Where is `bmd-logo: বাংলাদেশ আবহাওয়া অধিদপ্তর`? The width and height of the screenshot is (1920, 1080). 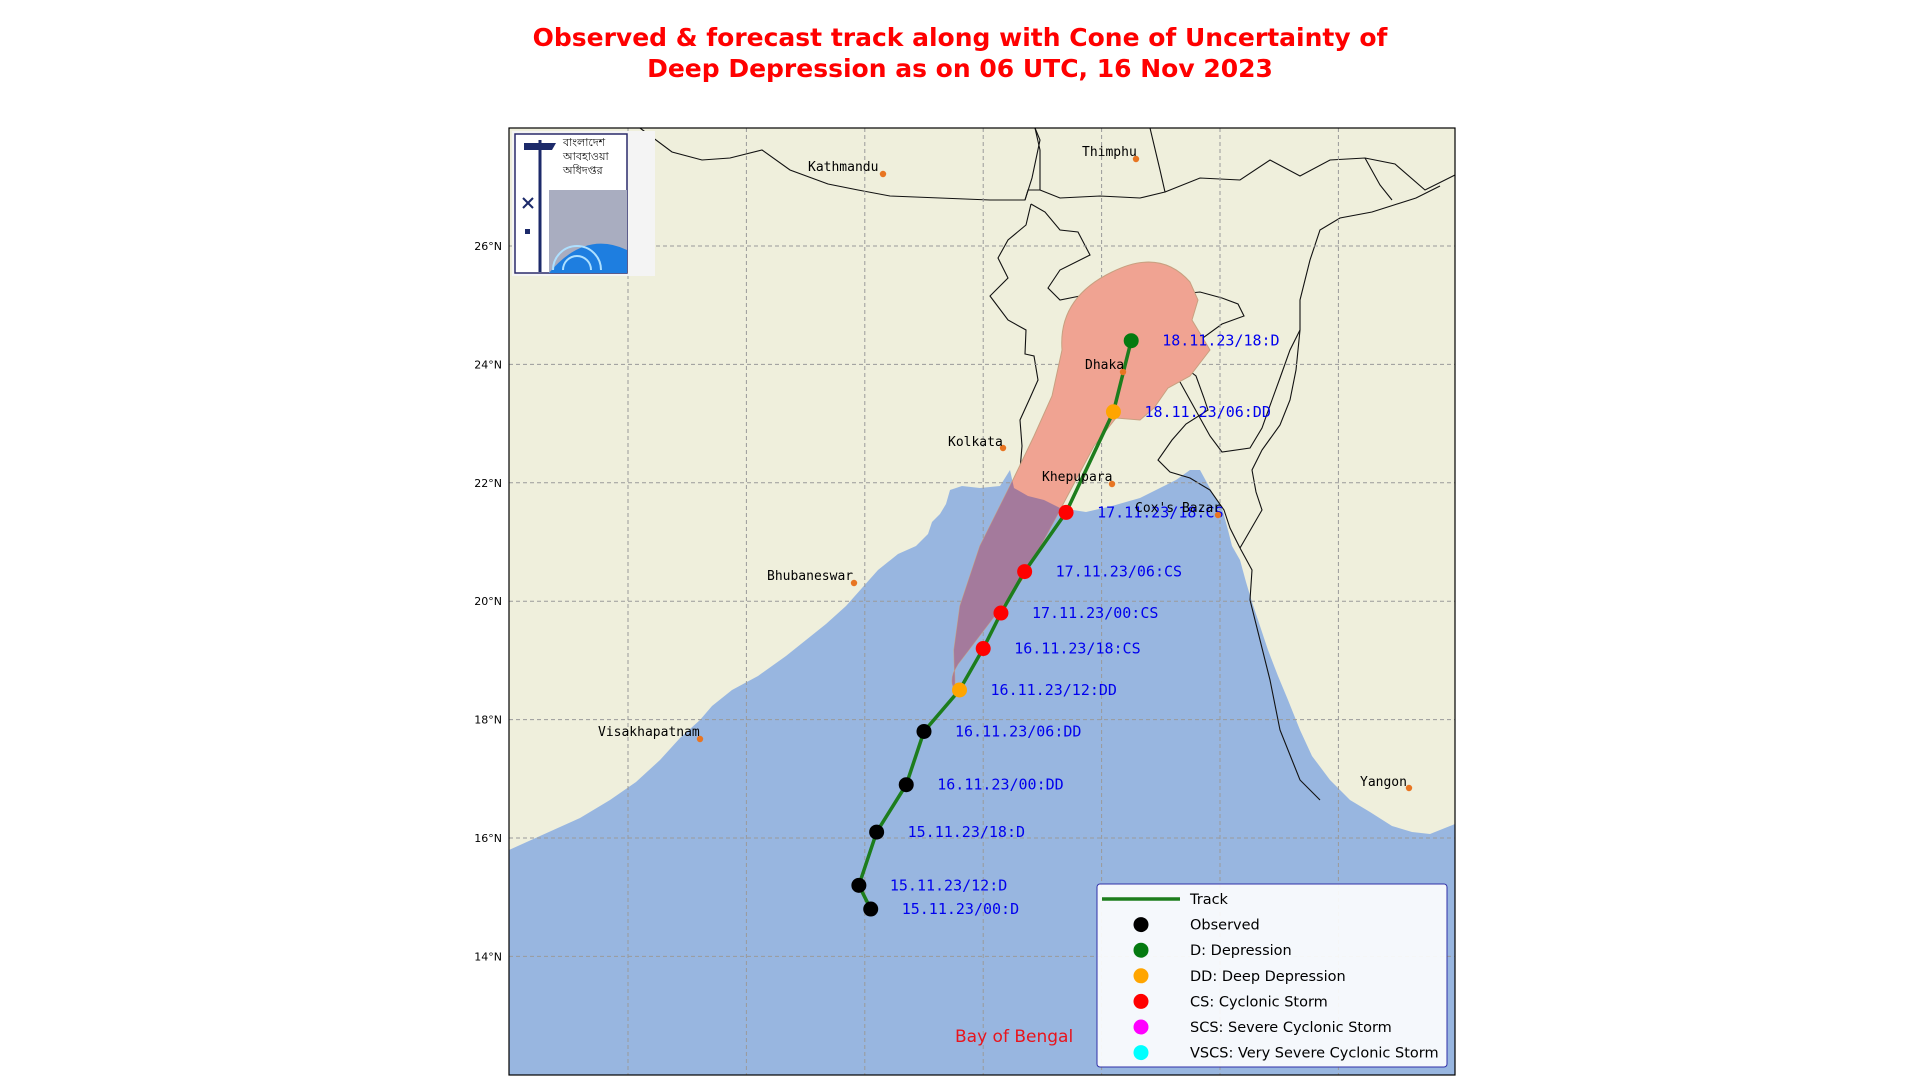 bmd-logo: বাংলাদেশ আবহাওয়া অধিদপ্তর is located at coordinates (583, 203).